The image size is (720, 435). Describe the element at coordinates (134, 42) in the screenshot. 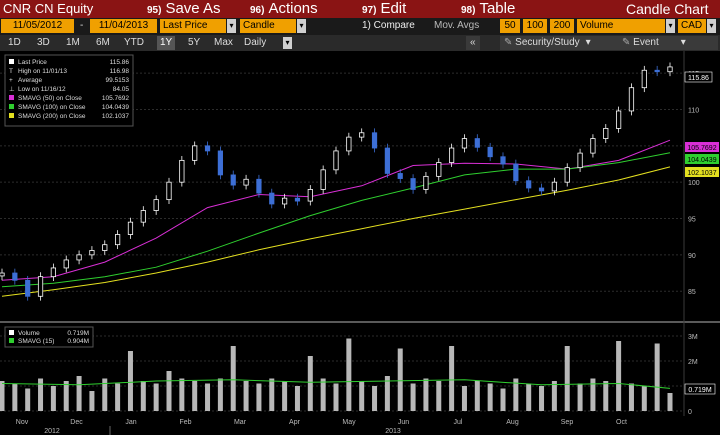

I see `tab-ytd: YTD` at that location.